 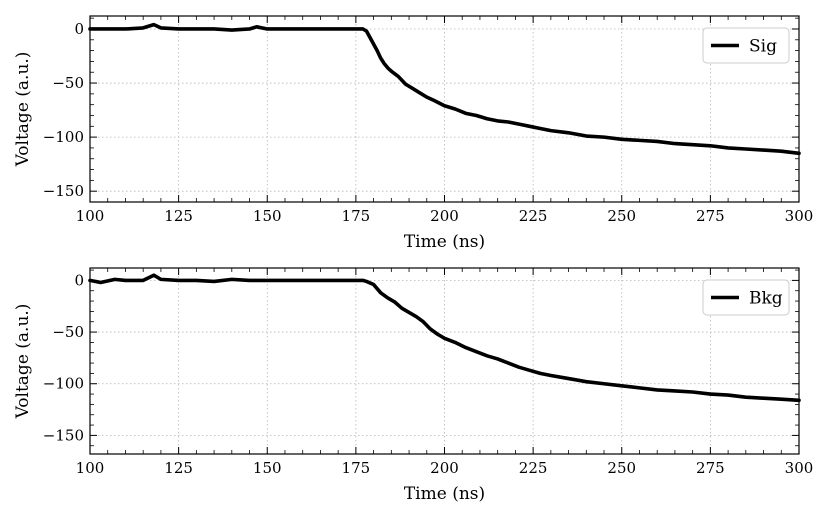 What do you see at coordinates (766, 299) in the screenshot?
I see `legend-label: Bkg` at bounding box center [766, 299].